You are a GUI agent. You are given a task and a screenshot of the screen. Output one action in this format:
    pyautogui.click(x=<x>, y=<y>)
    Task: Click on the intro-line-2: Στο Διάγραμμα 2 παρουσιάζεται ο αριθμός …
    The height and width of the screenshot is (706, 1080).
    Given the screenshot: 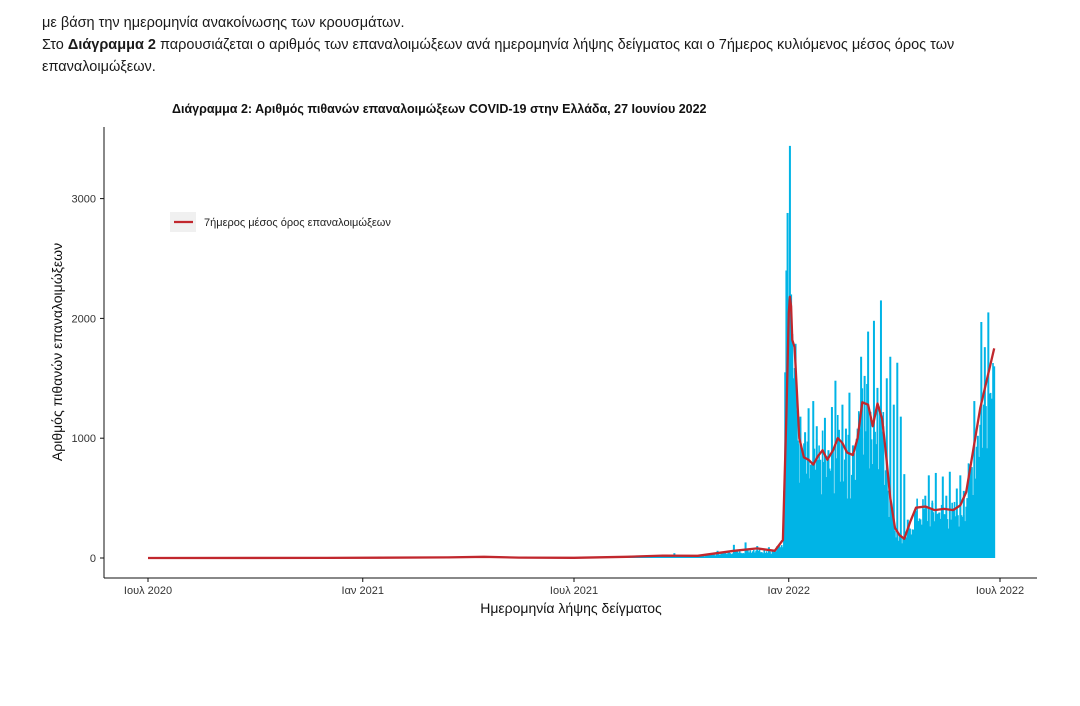 What is the action you would take?
    pyautogui.click(x=547, y=56)
    